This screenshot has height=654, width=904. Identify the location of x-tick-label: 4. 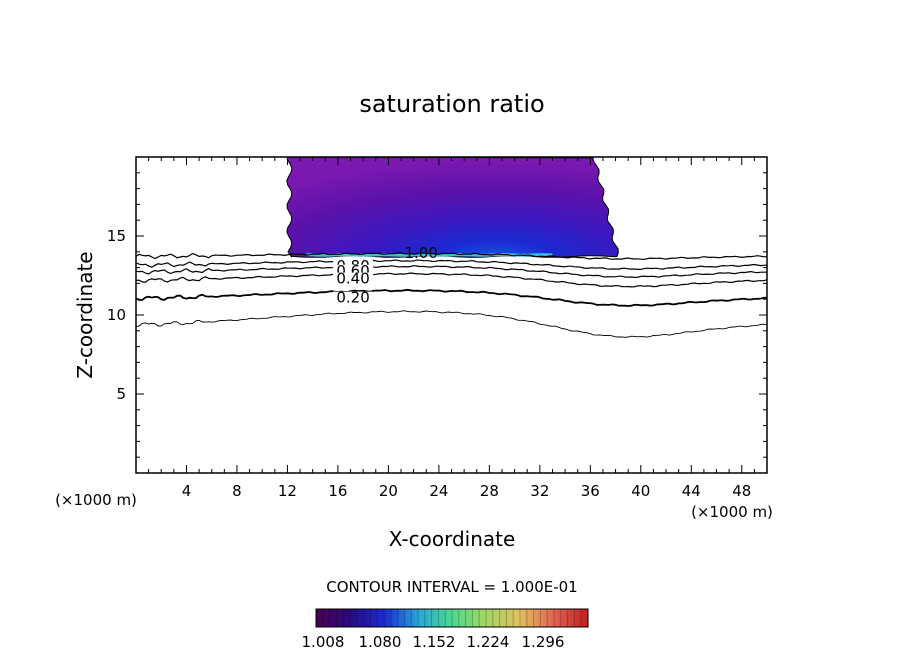
(187, 491).